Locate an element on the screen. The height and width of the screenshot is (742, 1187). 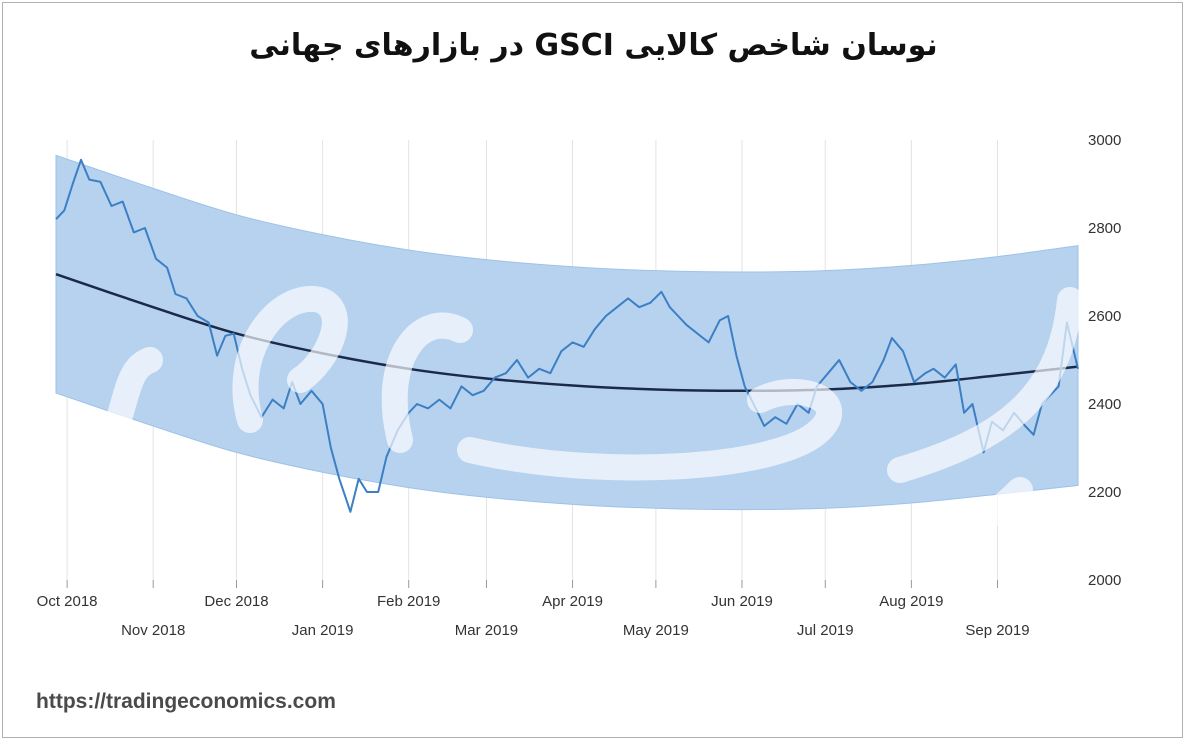
x-tick-label: Jun 2019 is located at coordinates (742, 601).